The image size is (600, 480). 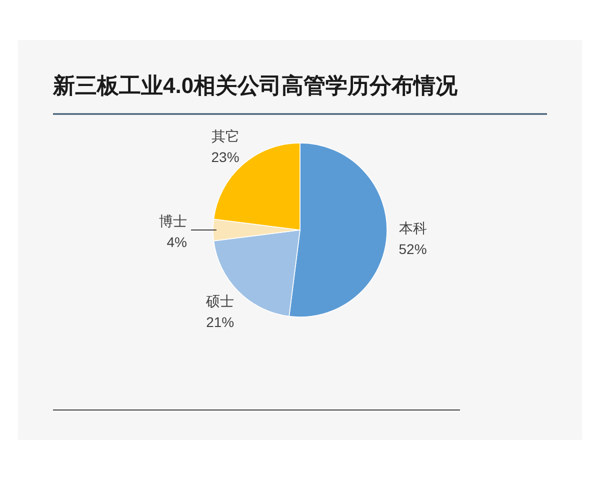 What do you see at coordinates (176, 242) in the screenshot?
I see `data-label: 4%` at bounding box center [176, 242].